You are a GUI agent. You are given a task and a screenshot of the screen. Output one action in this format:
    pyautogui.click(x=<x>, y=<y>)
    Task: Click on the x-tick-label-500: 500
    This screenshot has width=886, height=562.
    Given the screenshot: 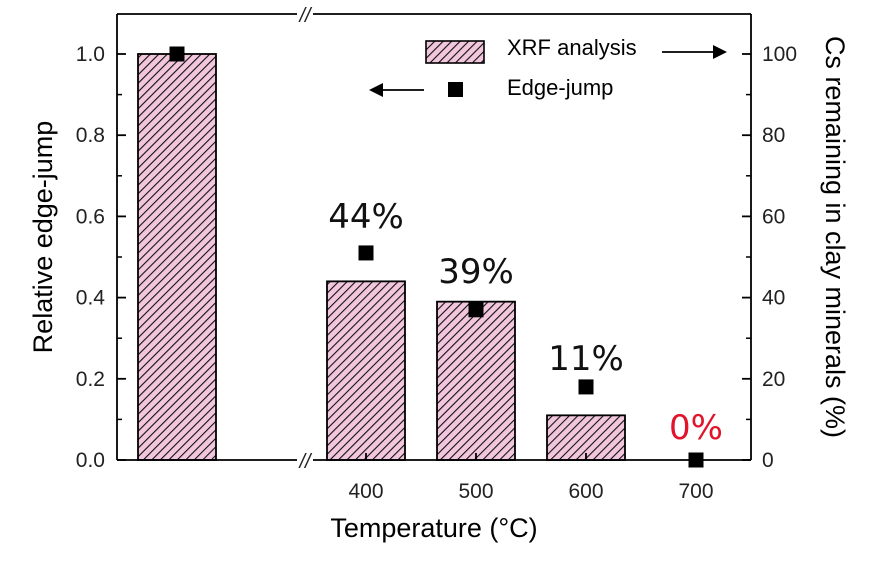 What is the action you would take?
    pyautogui.click(x=475, y=491)
    